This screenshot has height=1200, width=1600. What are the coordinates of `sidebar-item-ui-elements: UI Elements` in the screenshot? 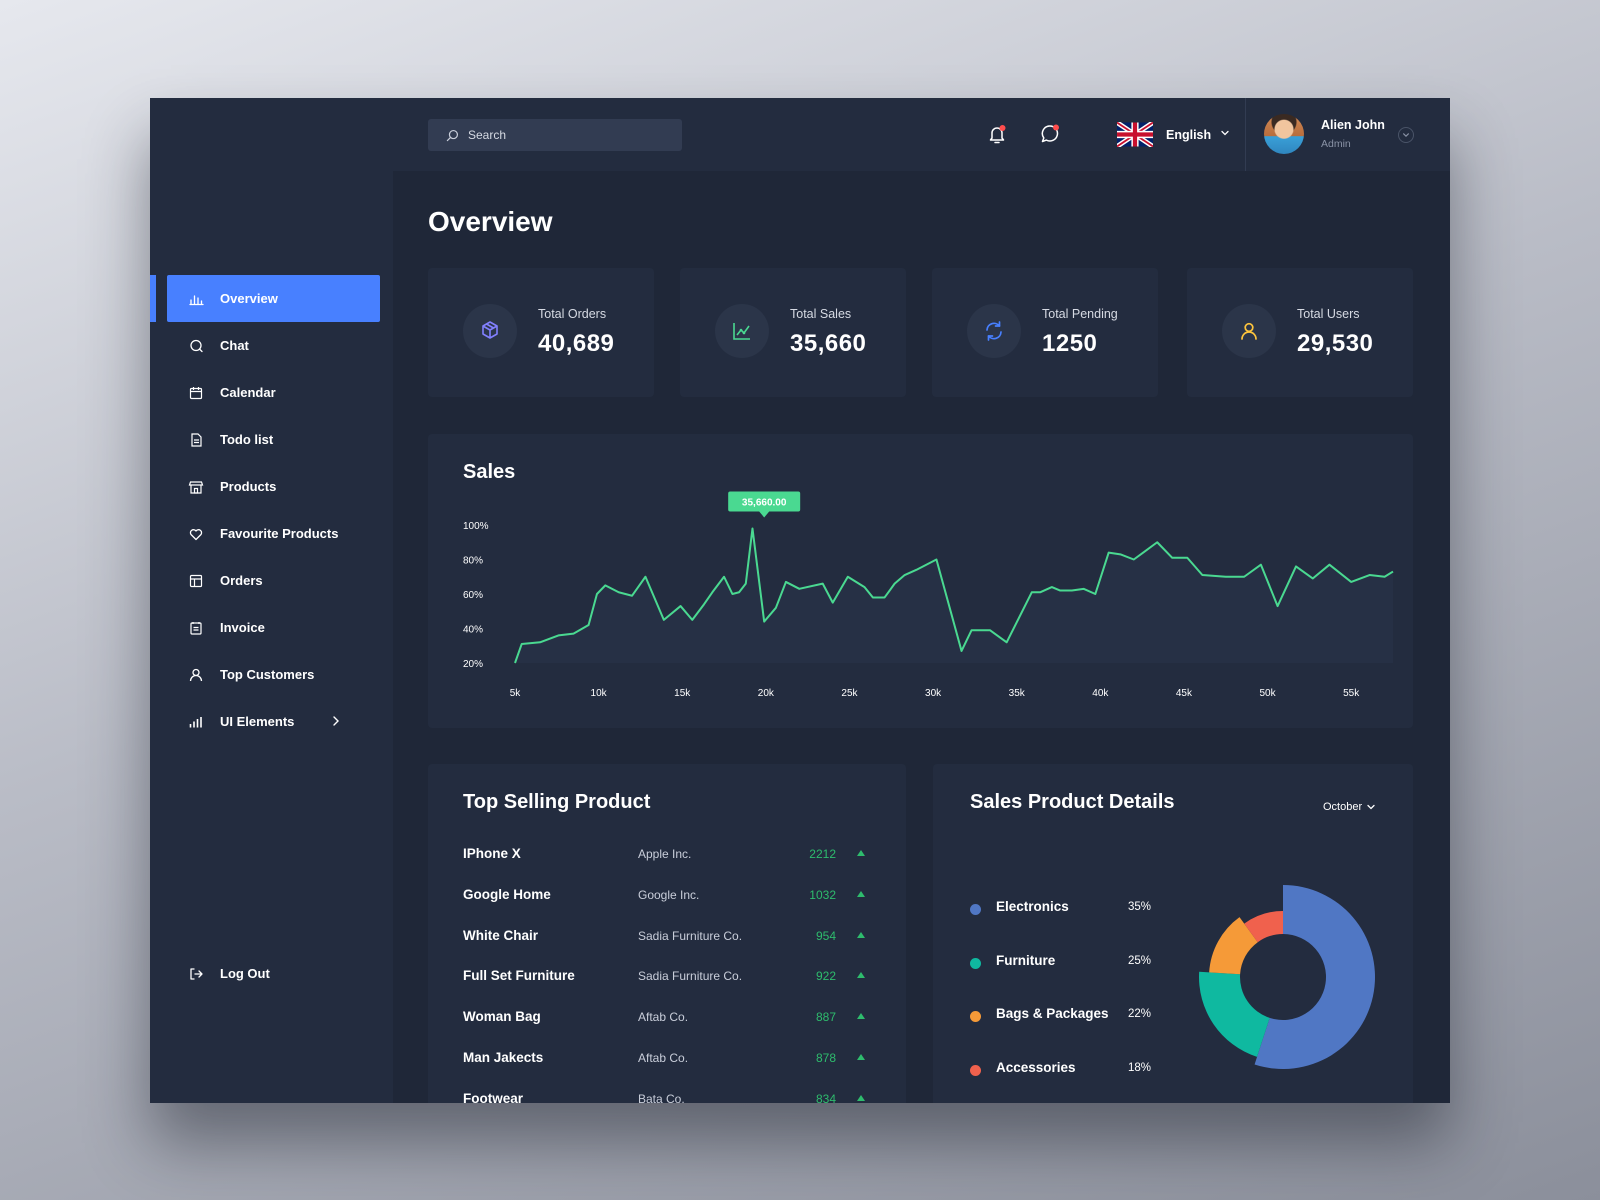 It's located at (271, 721).